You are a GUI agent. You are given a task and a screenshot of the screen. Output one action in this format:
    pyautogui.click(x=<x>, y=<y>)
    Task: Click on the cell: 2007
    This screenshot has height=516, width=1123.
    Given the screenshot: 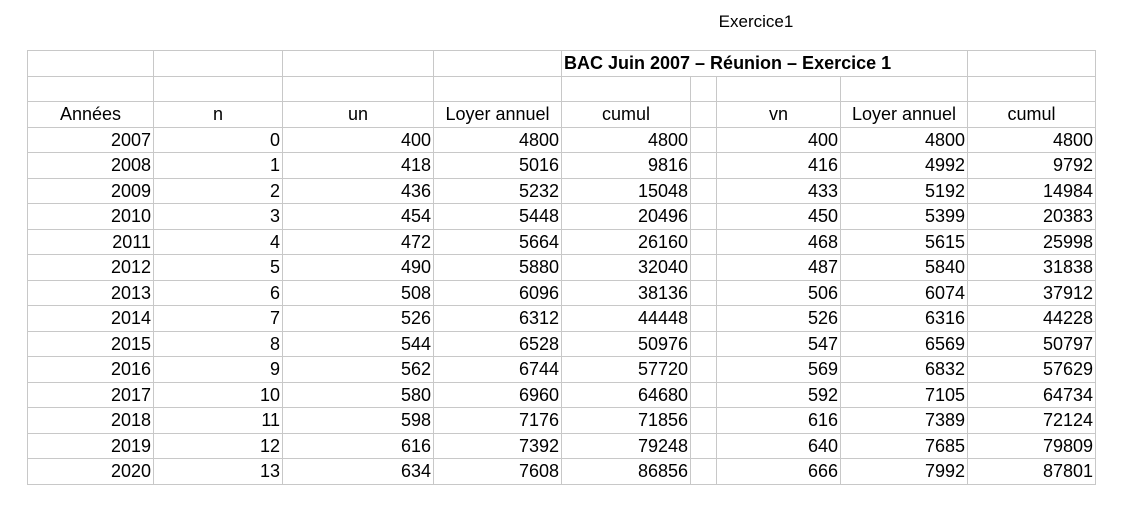 What is the action you would take?
    pyautogui.click(x=90, y=139)
    